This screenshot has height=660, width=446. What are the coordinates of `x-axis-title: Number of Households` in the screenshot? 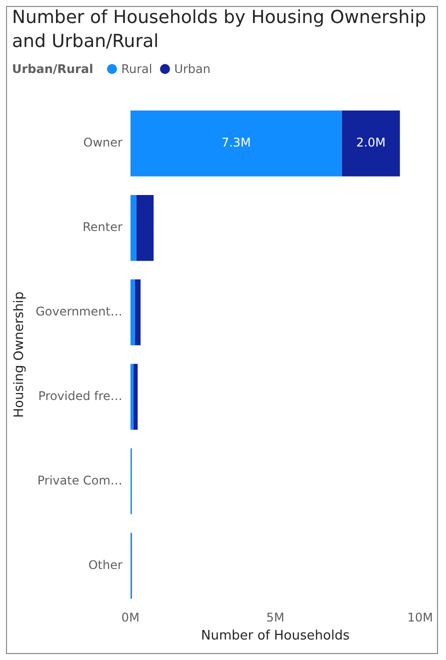 It's located at (275, 636).